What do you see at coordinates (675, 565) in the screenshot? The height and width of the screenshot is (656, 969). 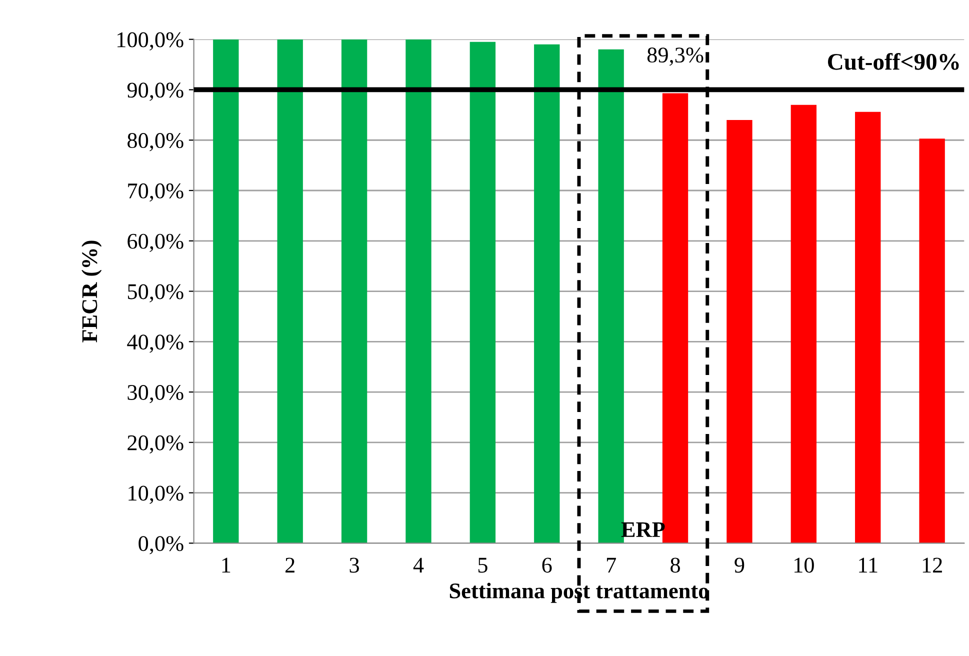 I see `x-tick-label: 8` at bounding box center [675, 565].